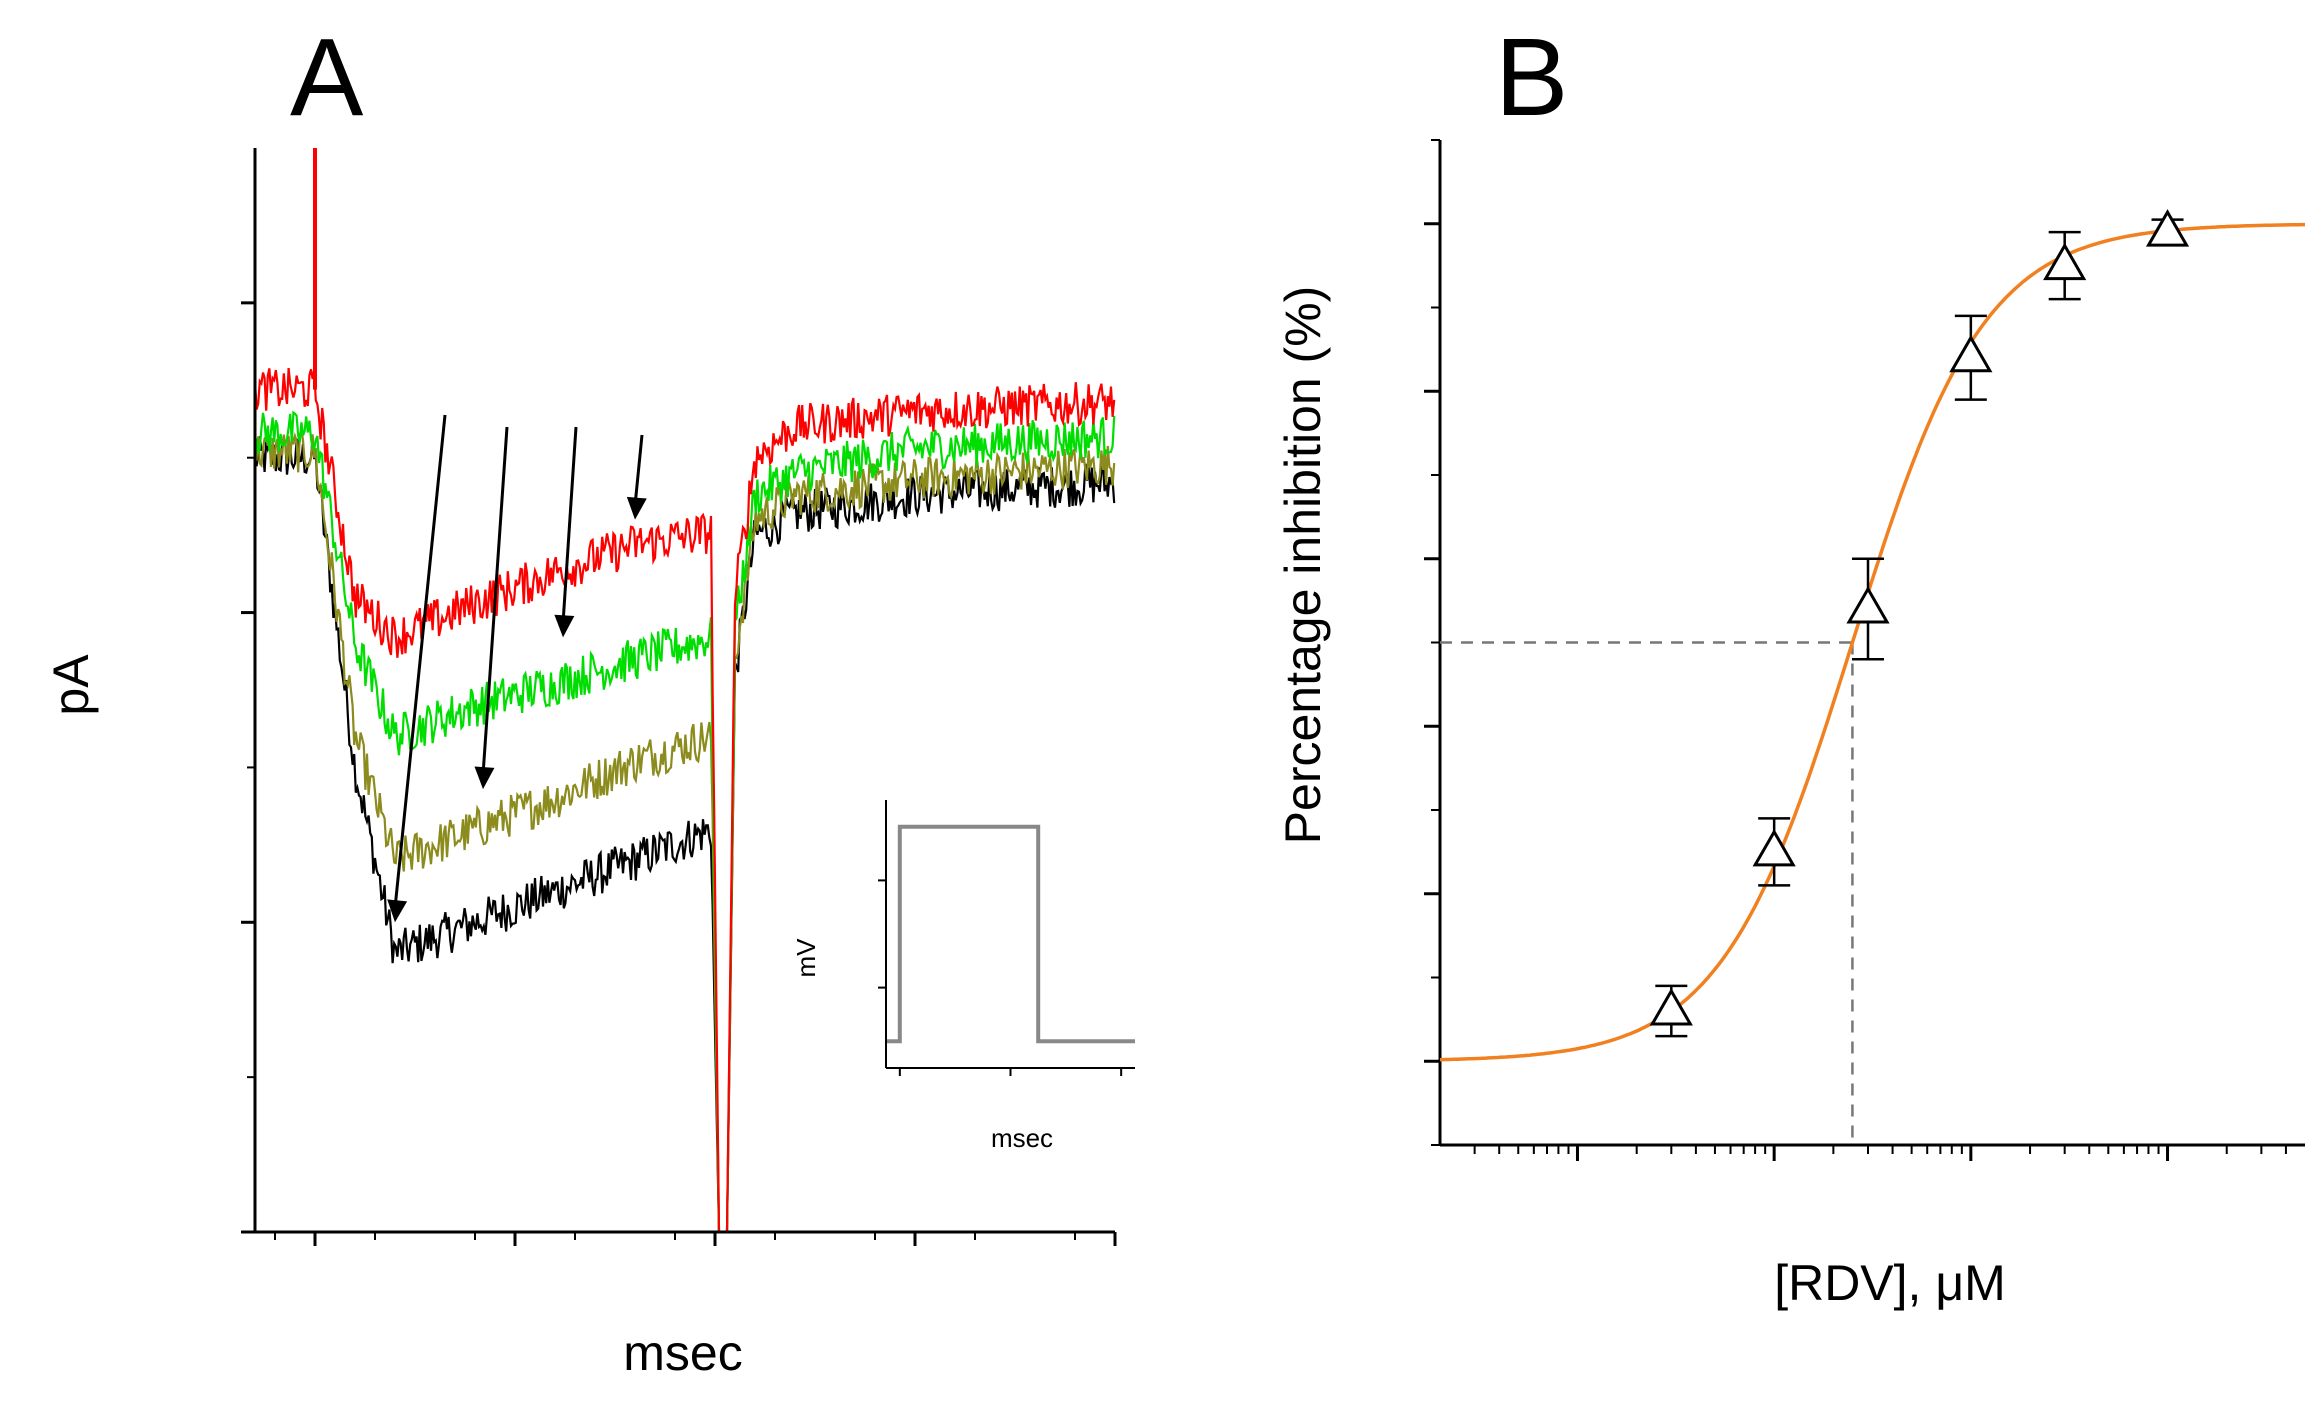 This screenshot has height=1413, width=2324. Describe the element at coordinates (1303, 565) in the screenshot. I see `panel-b-ylabel: Percentage inhibition (%)` at that location.